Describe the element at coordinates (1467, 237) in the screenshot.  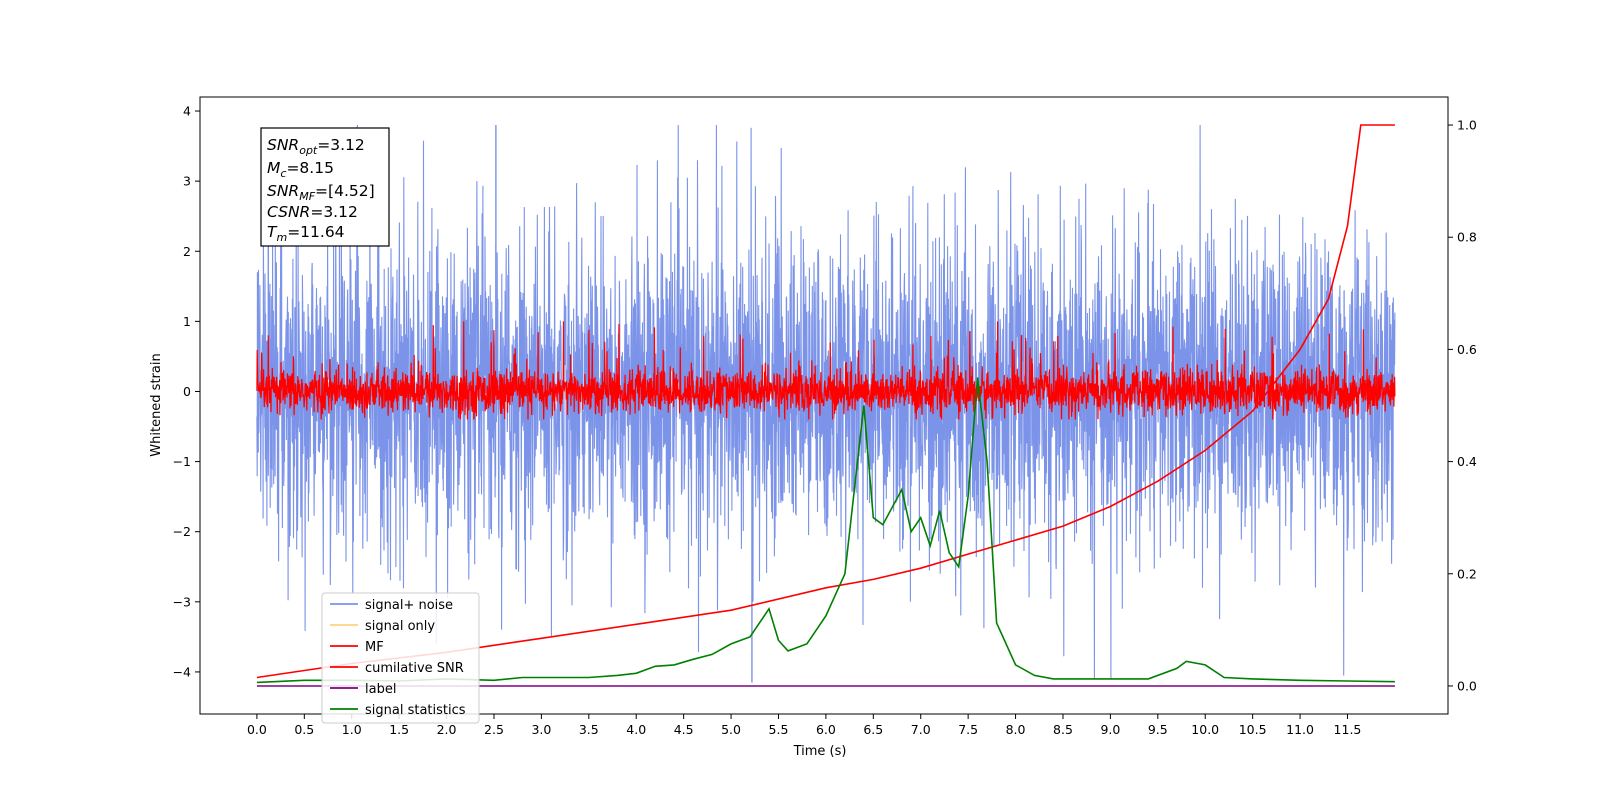
I see `y2-tick-label: 0.8` at that location.